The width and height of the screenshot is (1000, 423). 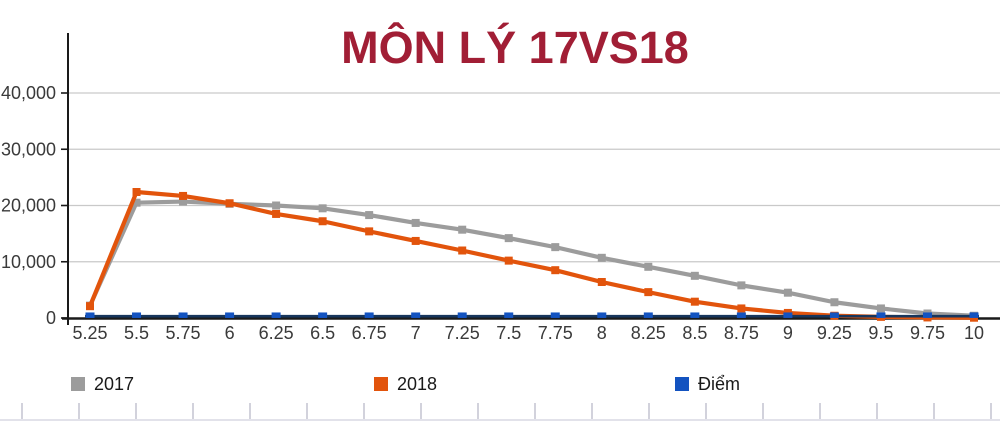 I want to click on legend-item-2017: 2017, so click(x=102, y=384).